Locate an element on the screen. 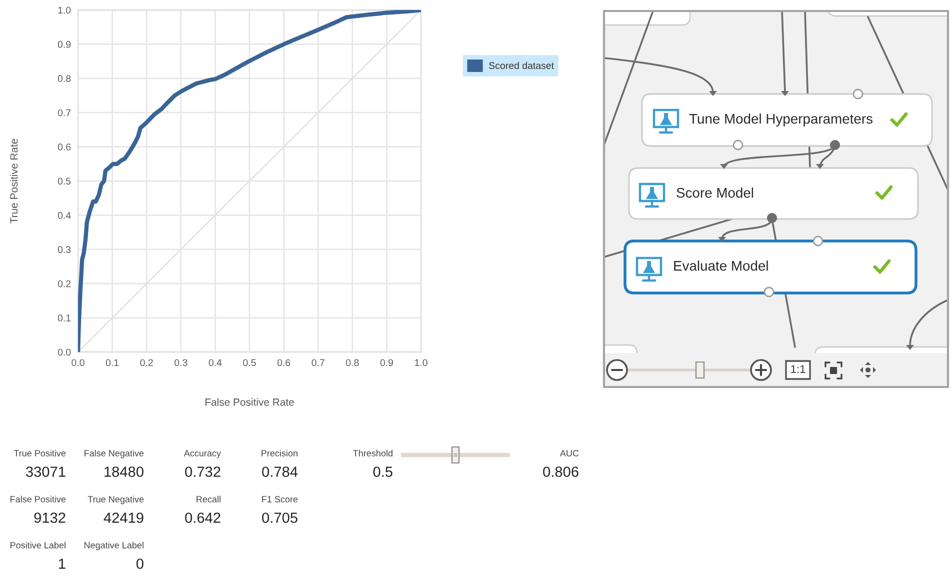  text: Tune Model Hyperparameters is located at coordinates (780, 120).